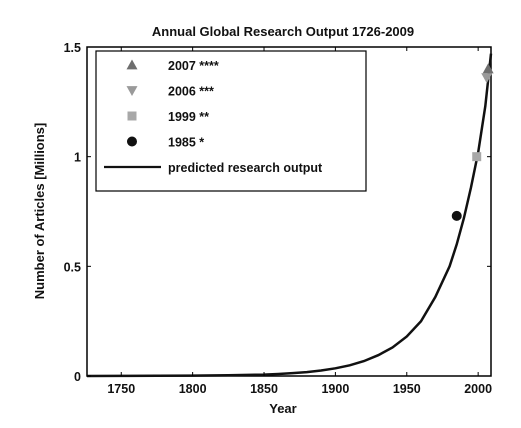  What do you see at coordinates (191, 92) in the screenshot?
I see `legend-entry-label: 2006 ***` at bounding box center [191, 92].